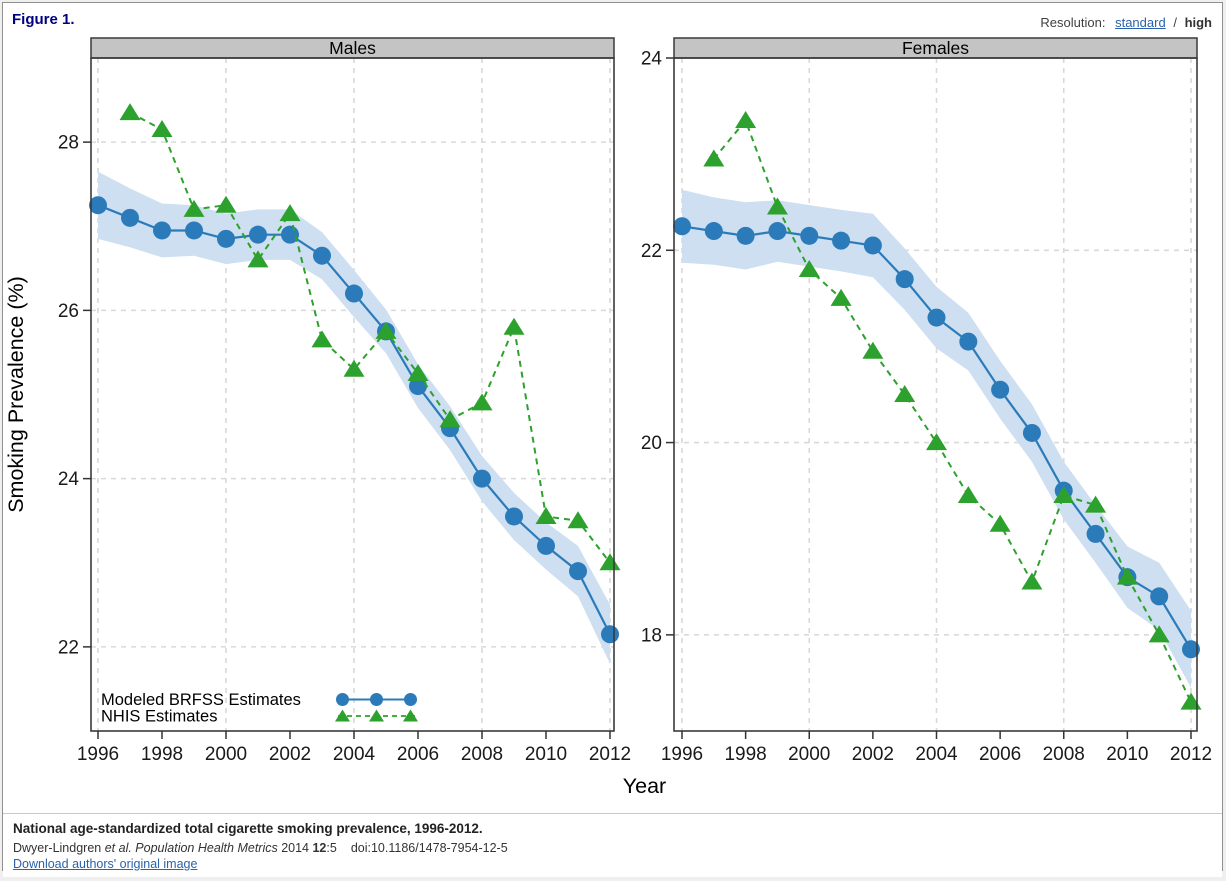 The image size is (1226, 881). I want to click on x-tick-label: 2012, so click(1191, 754).